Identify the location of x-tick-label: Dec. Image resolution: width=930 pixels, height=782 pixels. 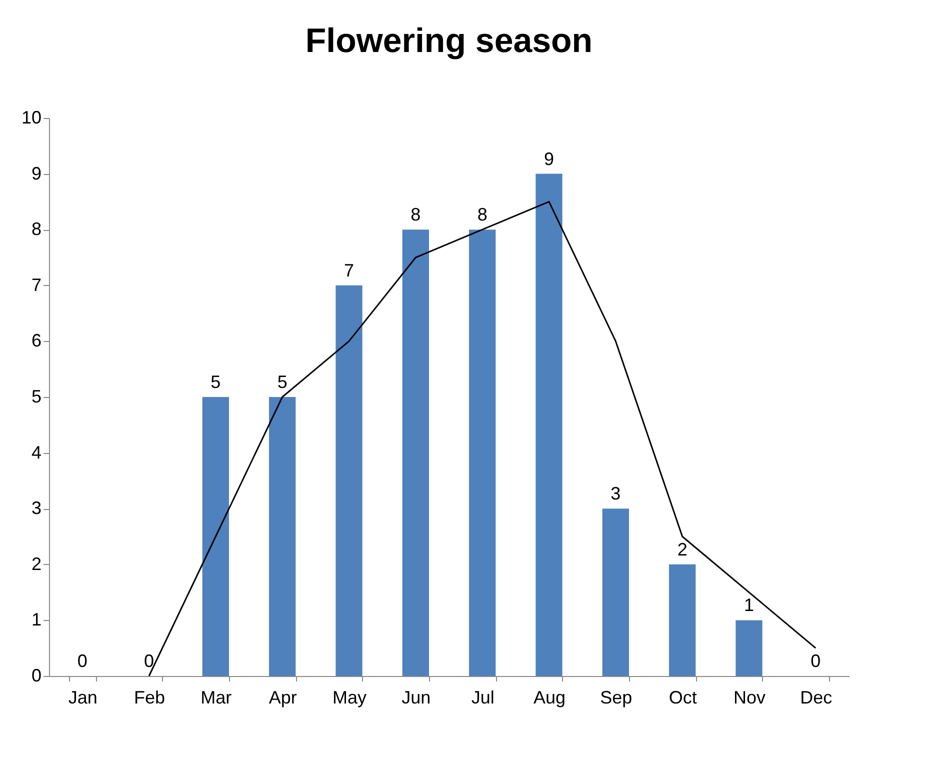
(816, 698).